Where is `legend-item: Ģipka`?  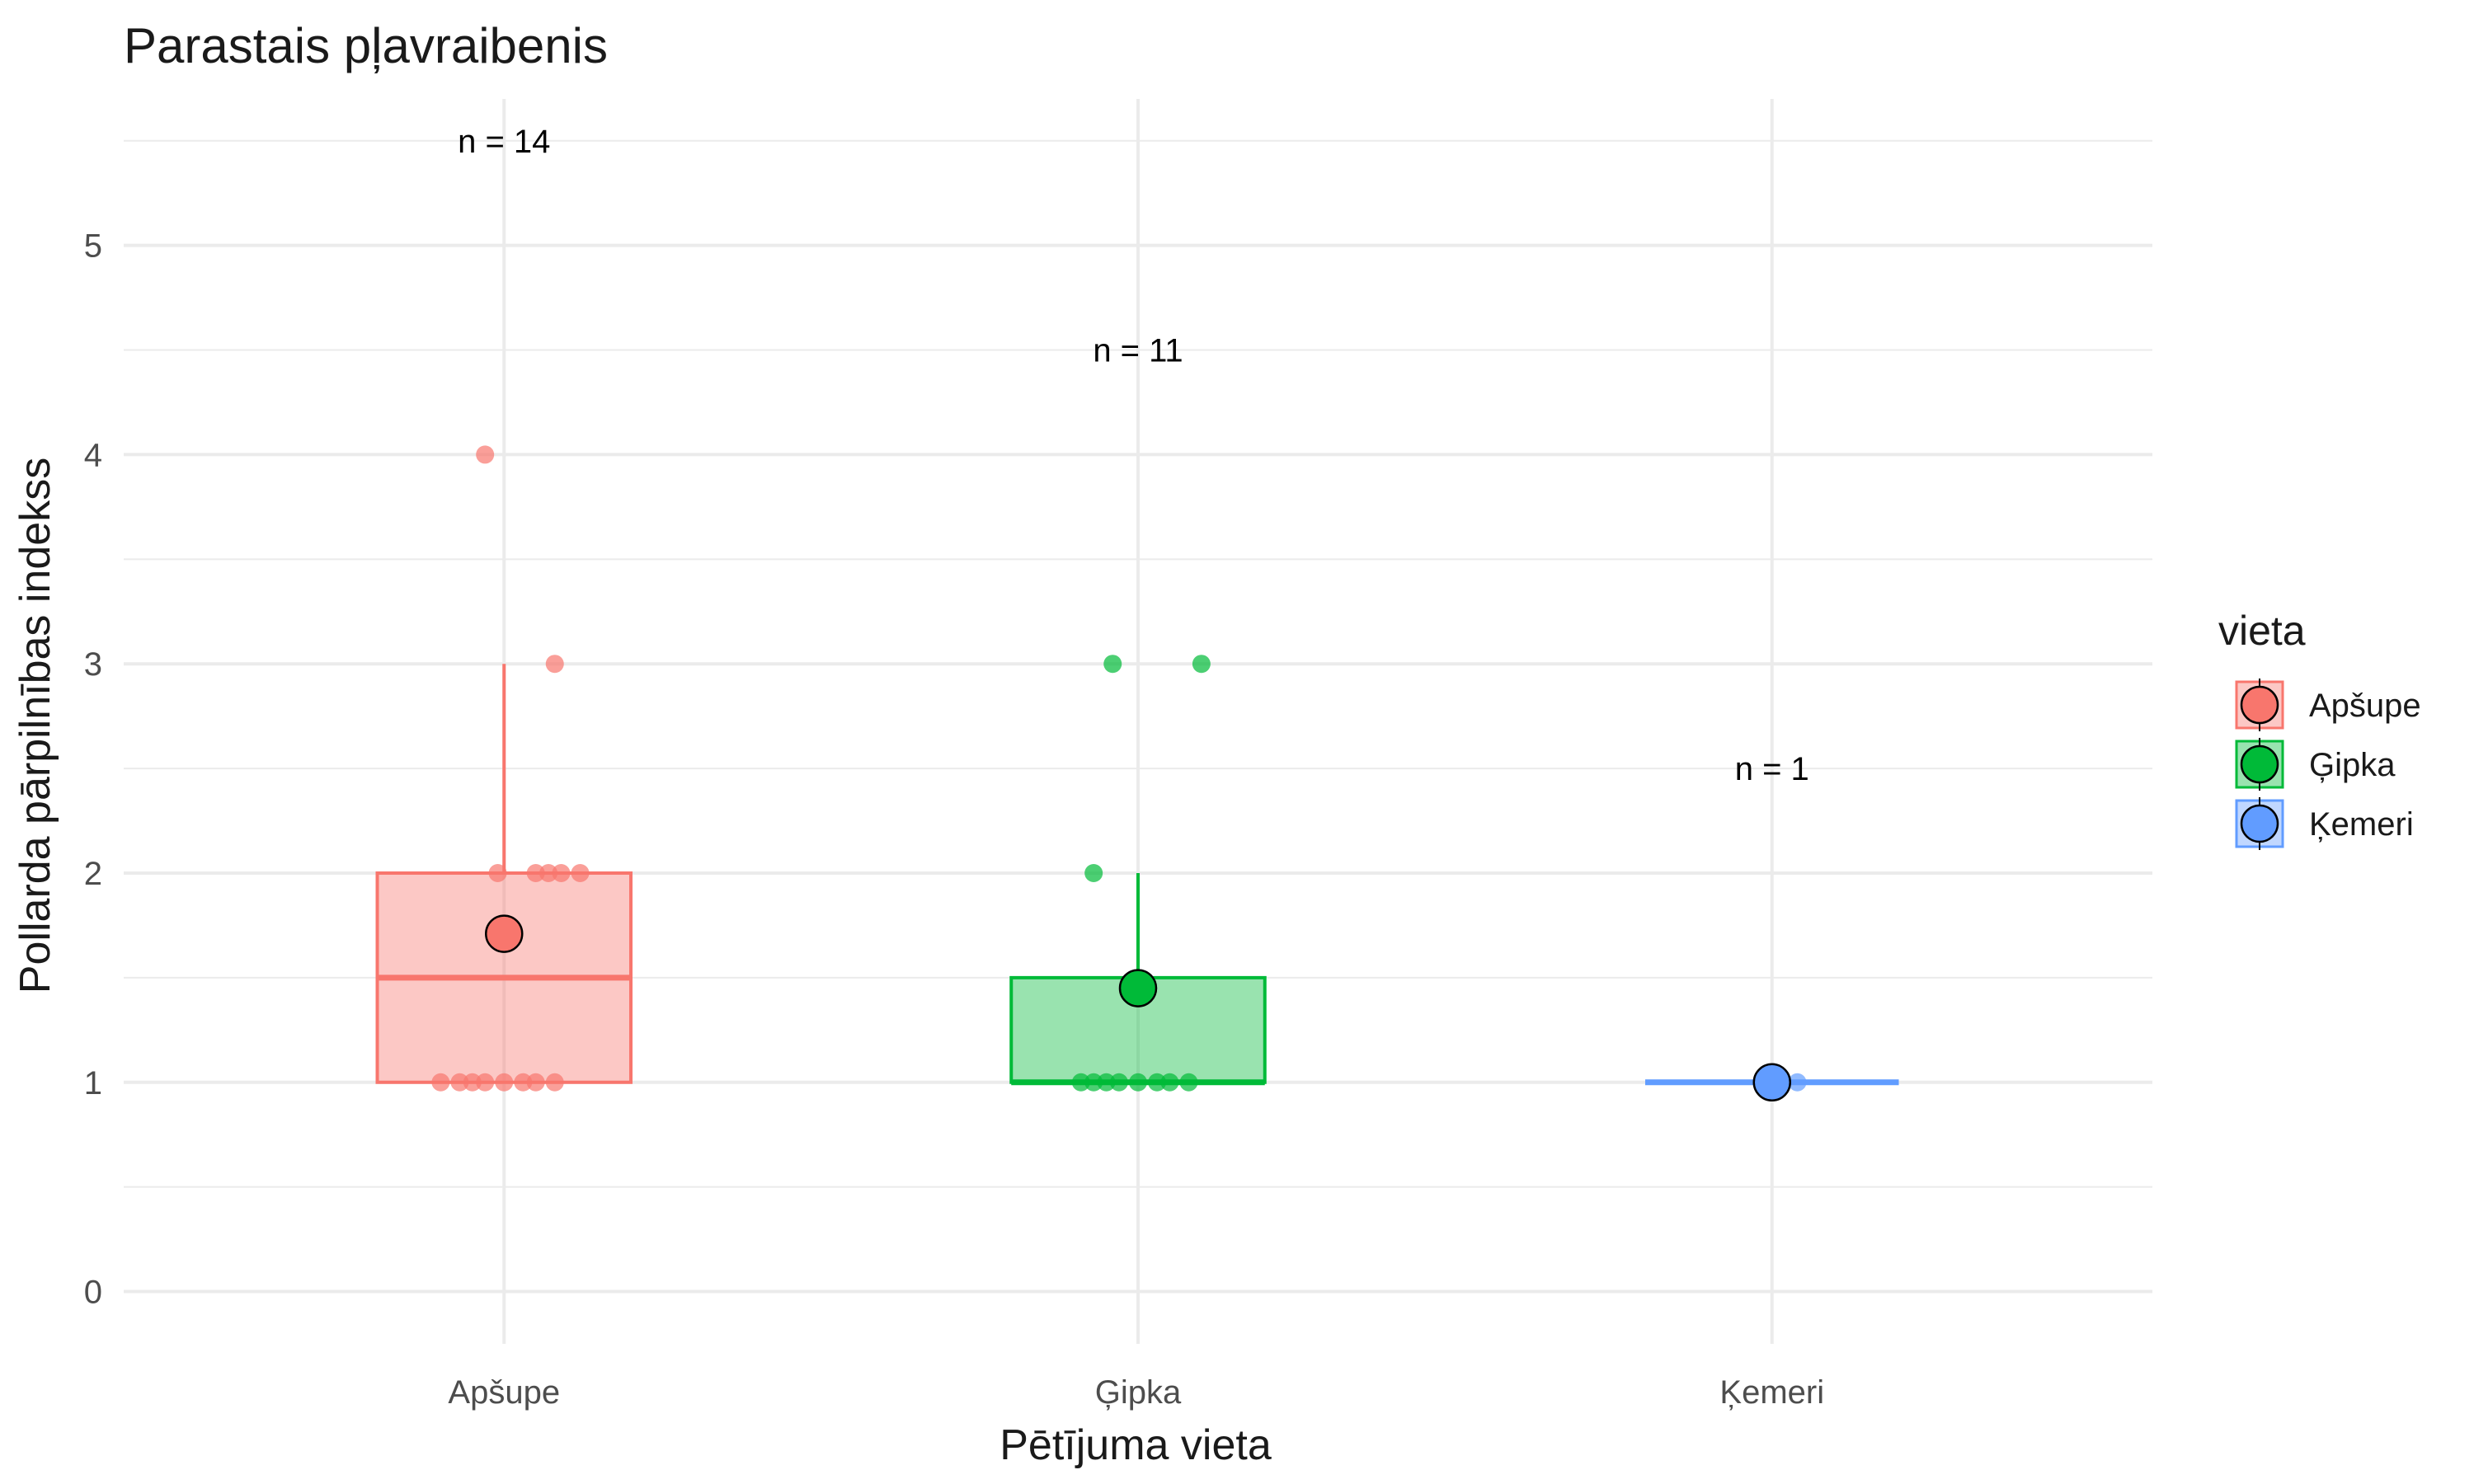 legend-item: Ģipka is located at coordinates (2315, 764).